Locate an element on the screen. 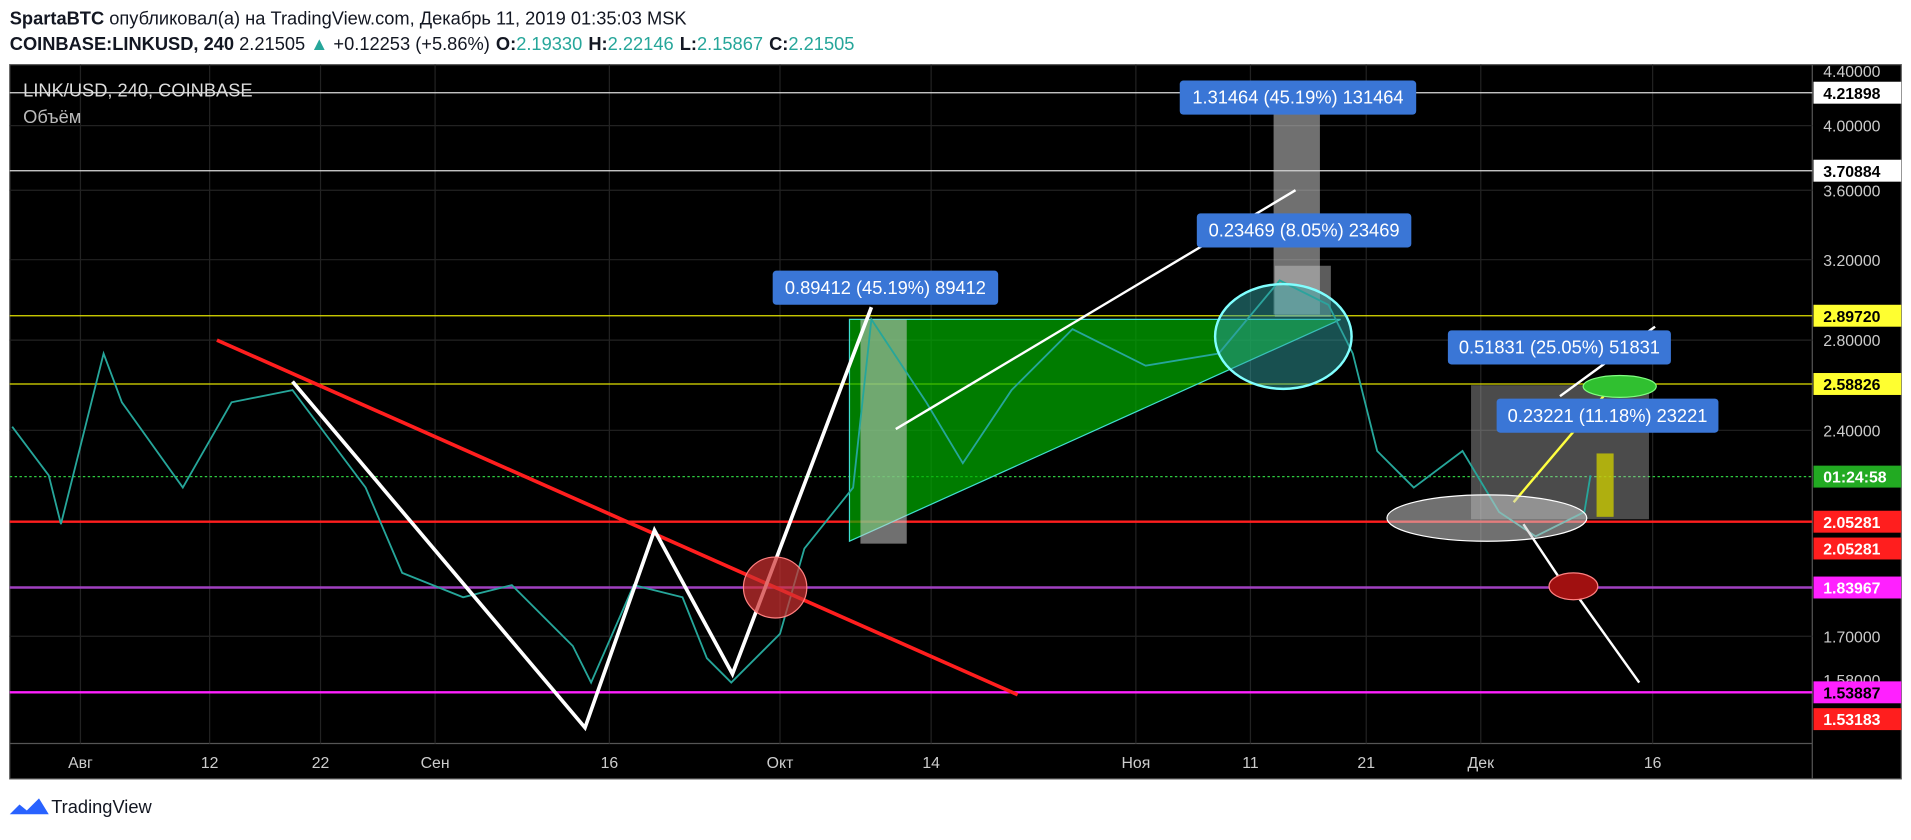 The height and width of the screenshot is (840, 1911). time-label: 21 is located at coordinates (1366, 763).